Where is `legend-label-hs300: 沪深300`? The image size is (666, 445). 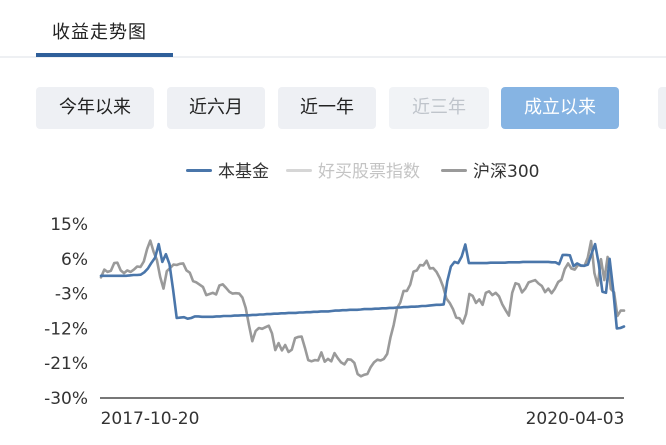 legend-label-hs300: 沪深300 is located at coordinates (506, 172).